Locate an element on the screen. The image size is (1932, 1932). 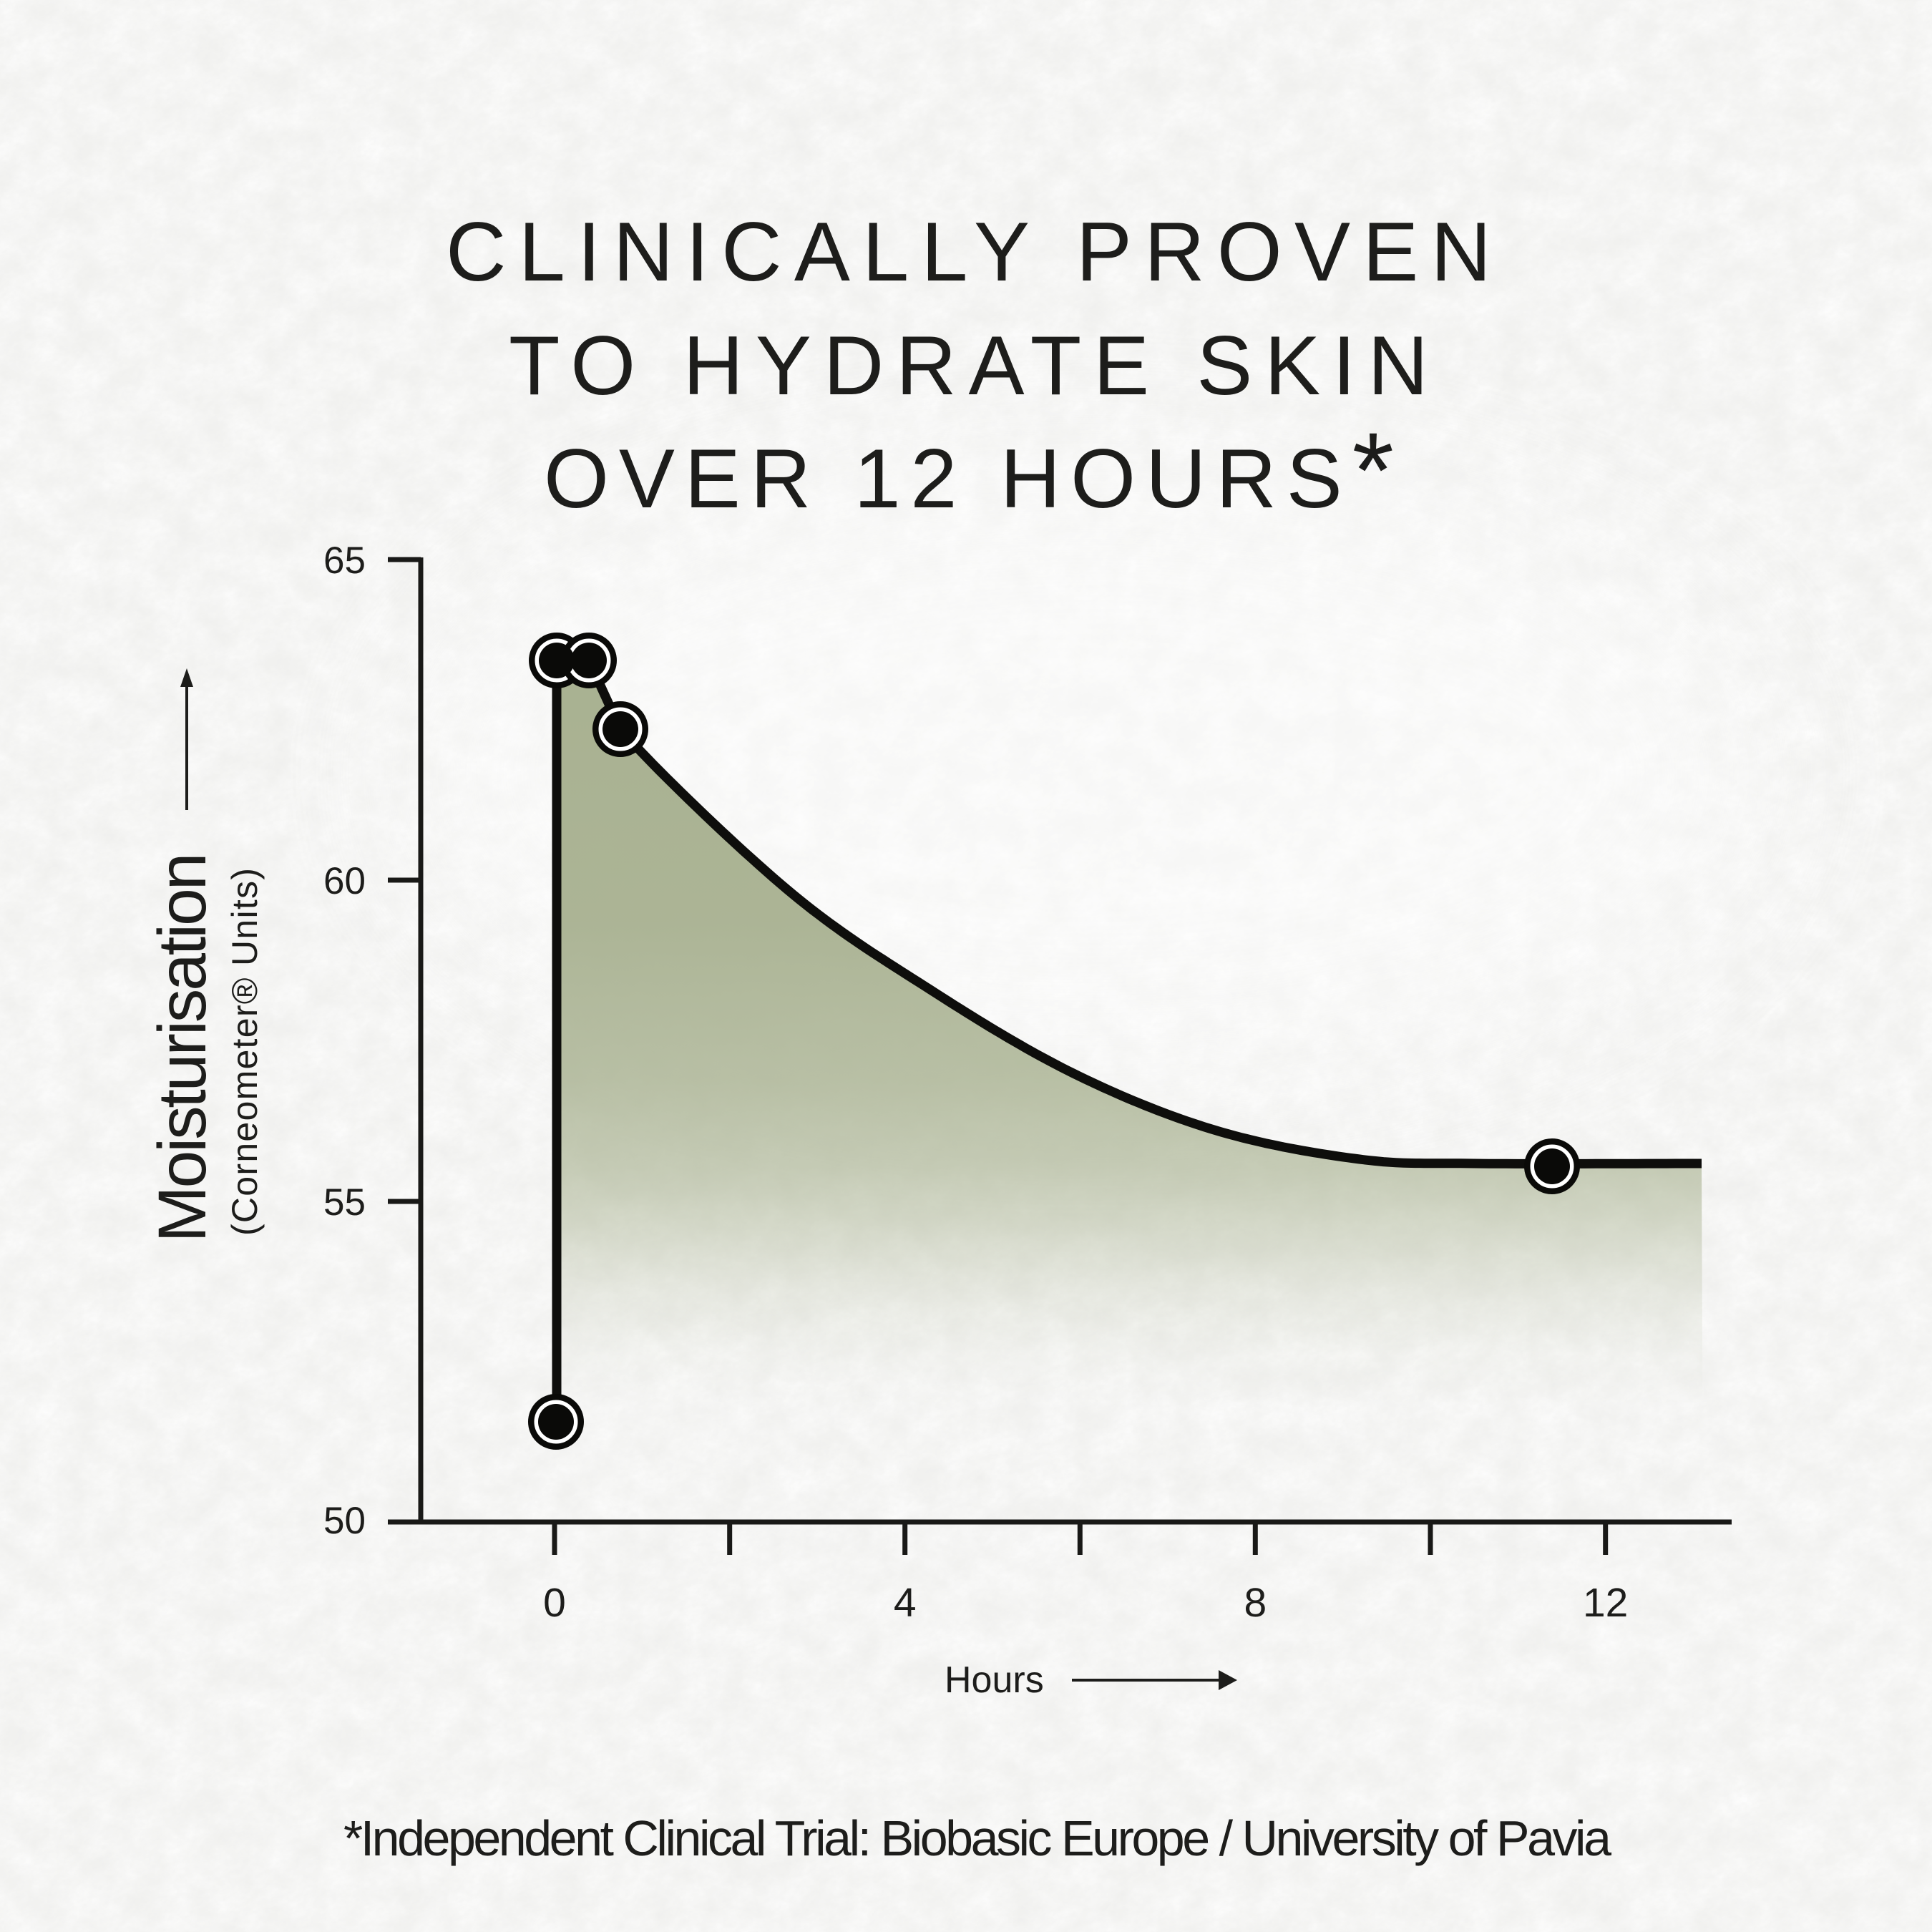
svg-text: 50 is located at coordinates (344, 1521).